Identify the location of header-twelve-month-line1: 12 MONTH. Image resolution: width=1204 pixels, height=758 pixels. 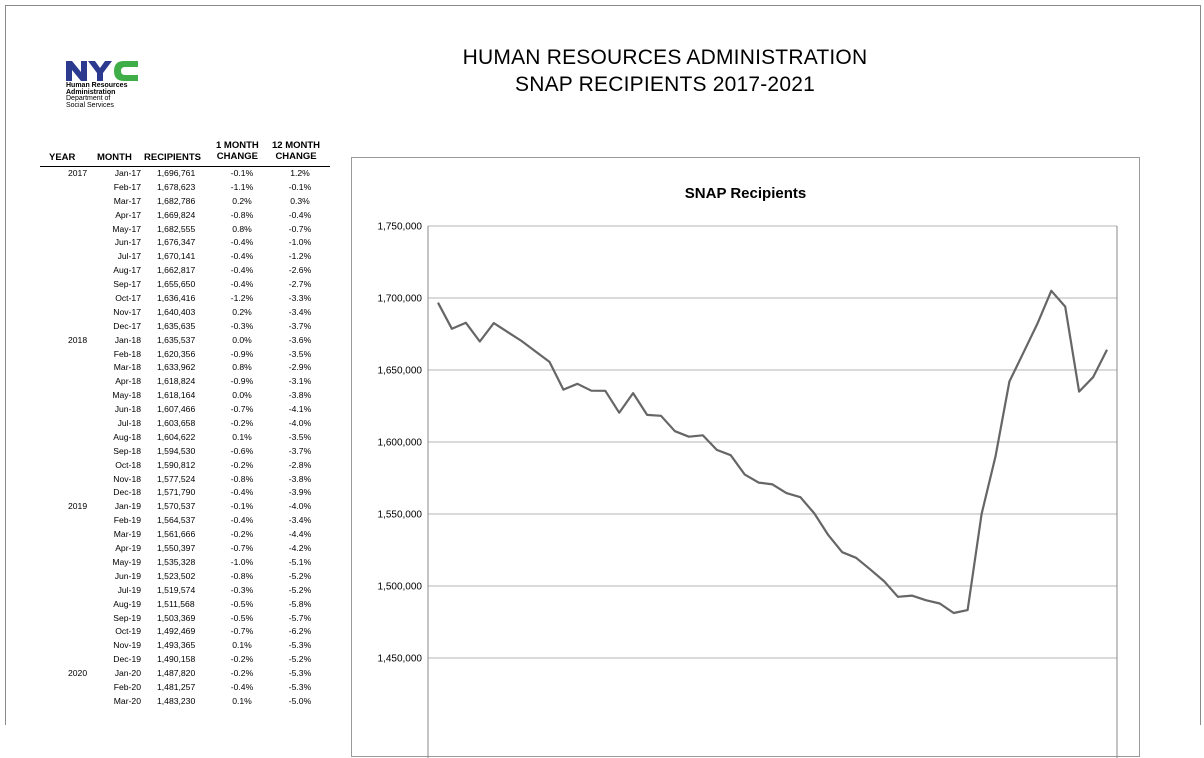
(296, 145).